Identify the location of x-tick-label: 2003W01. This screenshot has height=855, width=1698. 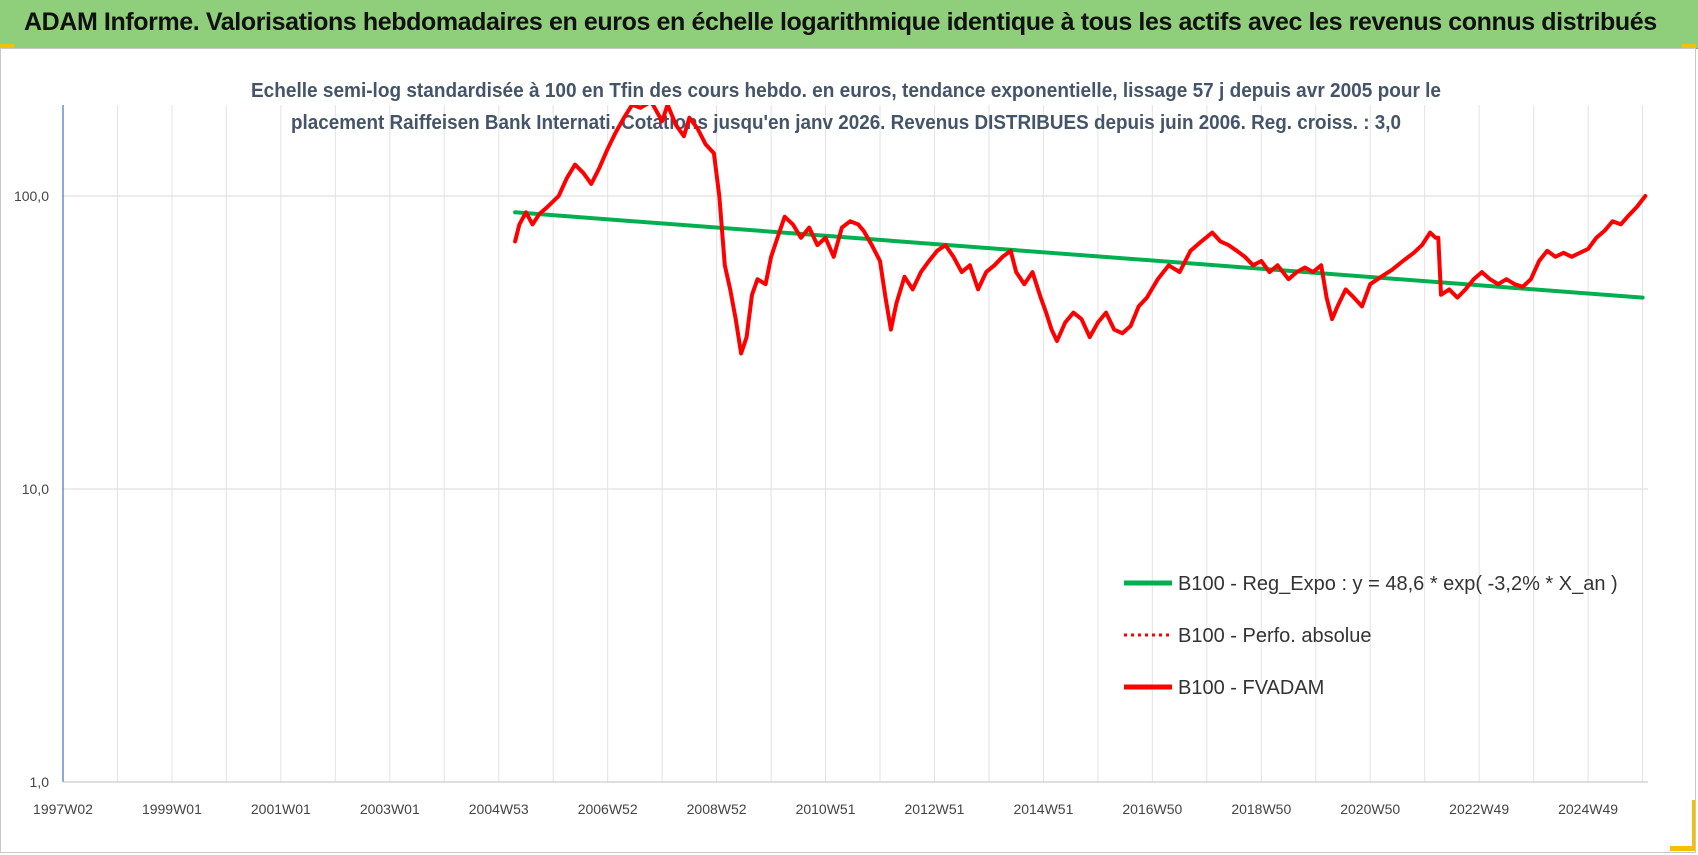
(390, 809).